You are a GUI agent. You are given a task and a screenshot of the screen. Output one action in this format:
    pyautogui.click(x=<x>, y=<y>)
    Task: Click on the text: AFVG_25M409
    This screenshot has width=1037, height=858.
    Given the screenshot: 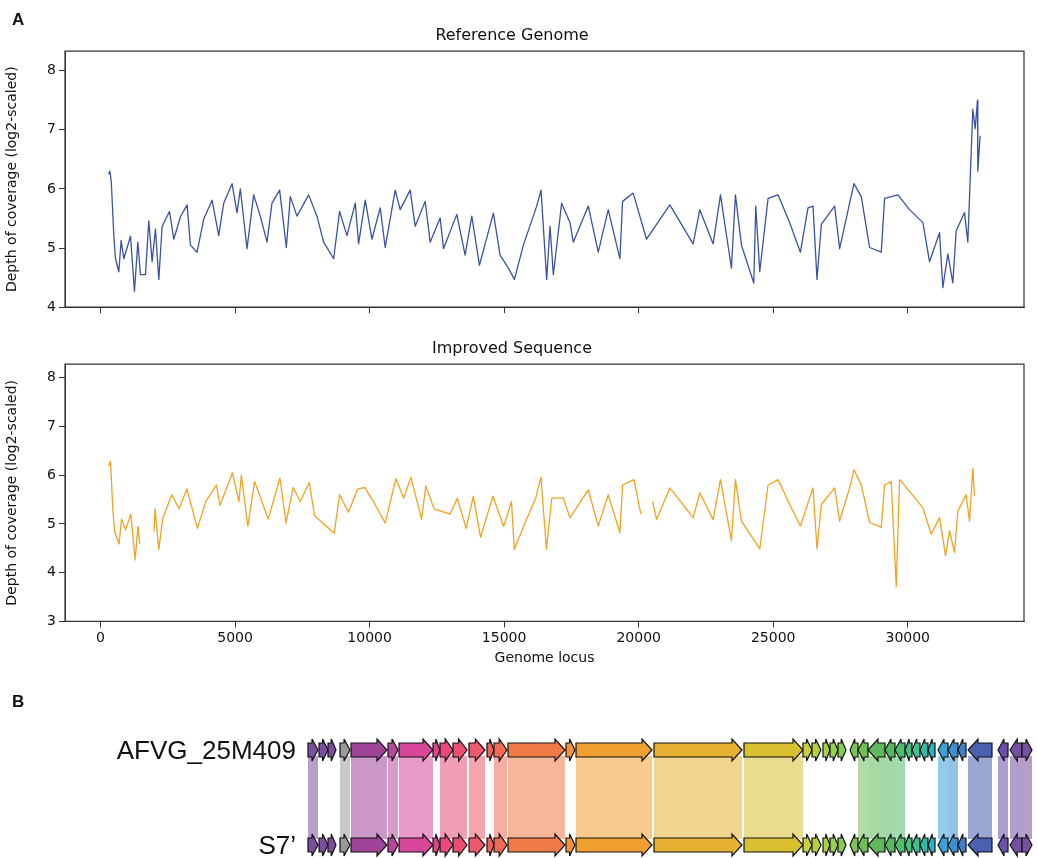 What is the action you would take?
    pyautogui.click(x=206, y=750)
    